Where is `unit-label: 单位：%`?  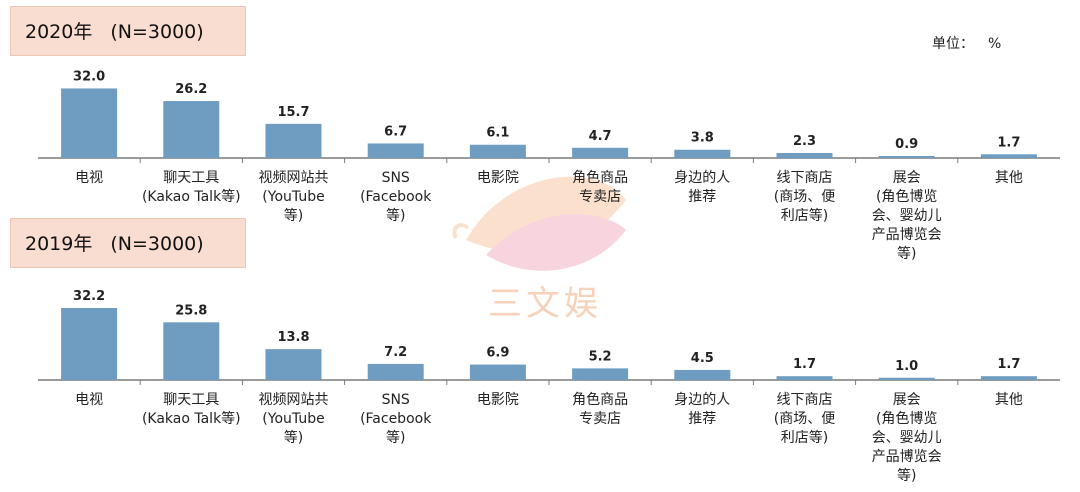 unit-label: 单位：% is located at coordinates (966, 43).